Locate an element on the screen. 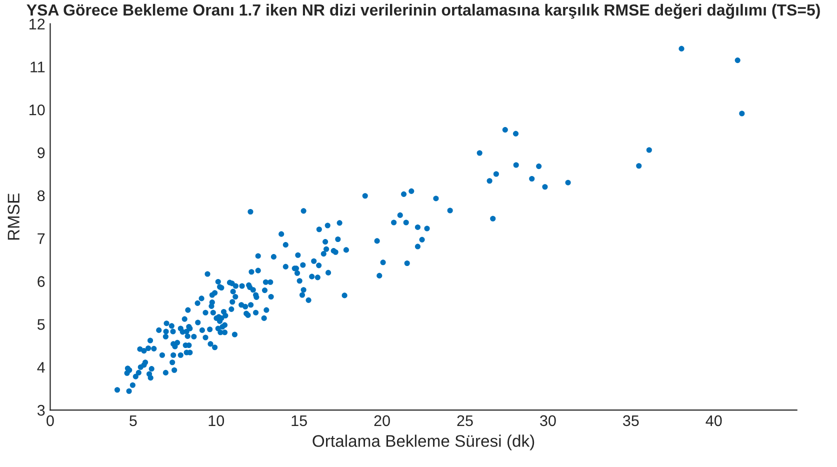 The width and height of the screenshot is (837, 467). y-axis-title: RMSE is located at coordinates (14, 217).